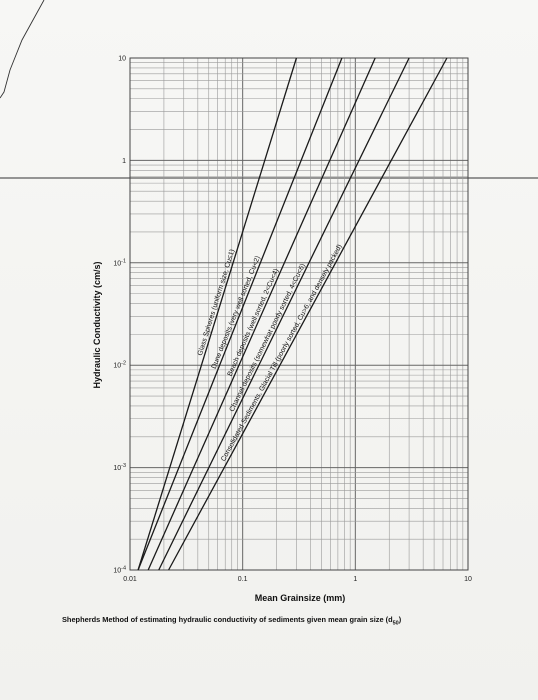 Image resolution: width=538 pixels, height=700 pixels. Describe the element at coordinates (119, 570) in the screenshot. I see `y-tick-label: 10⁻⁴` at that location.